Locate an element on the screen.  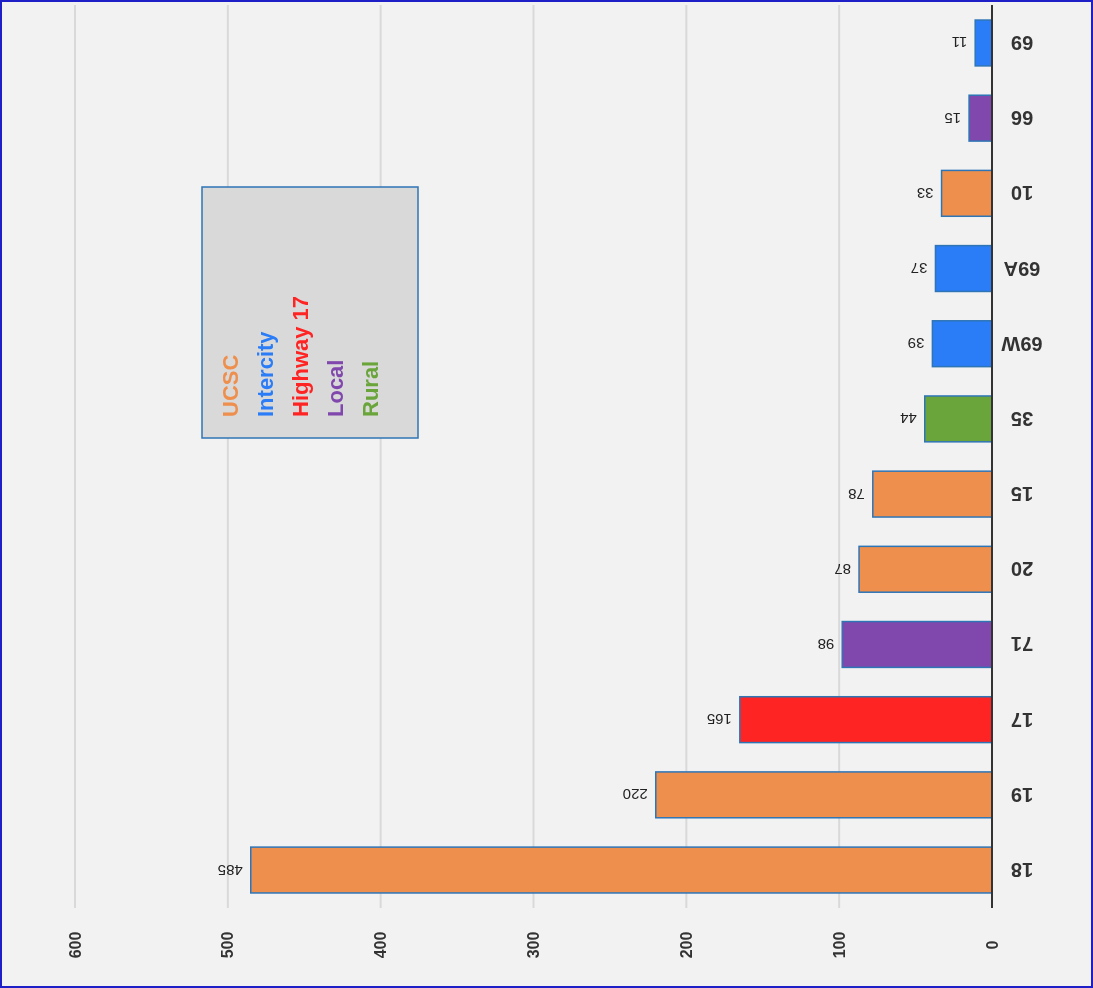
y-tick-label: 71 is located at coordinates (1022, 644).